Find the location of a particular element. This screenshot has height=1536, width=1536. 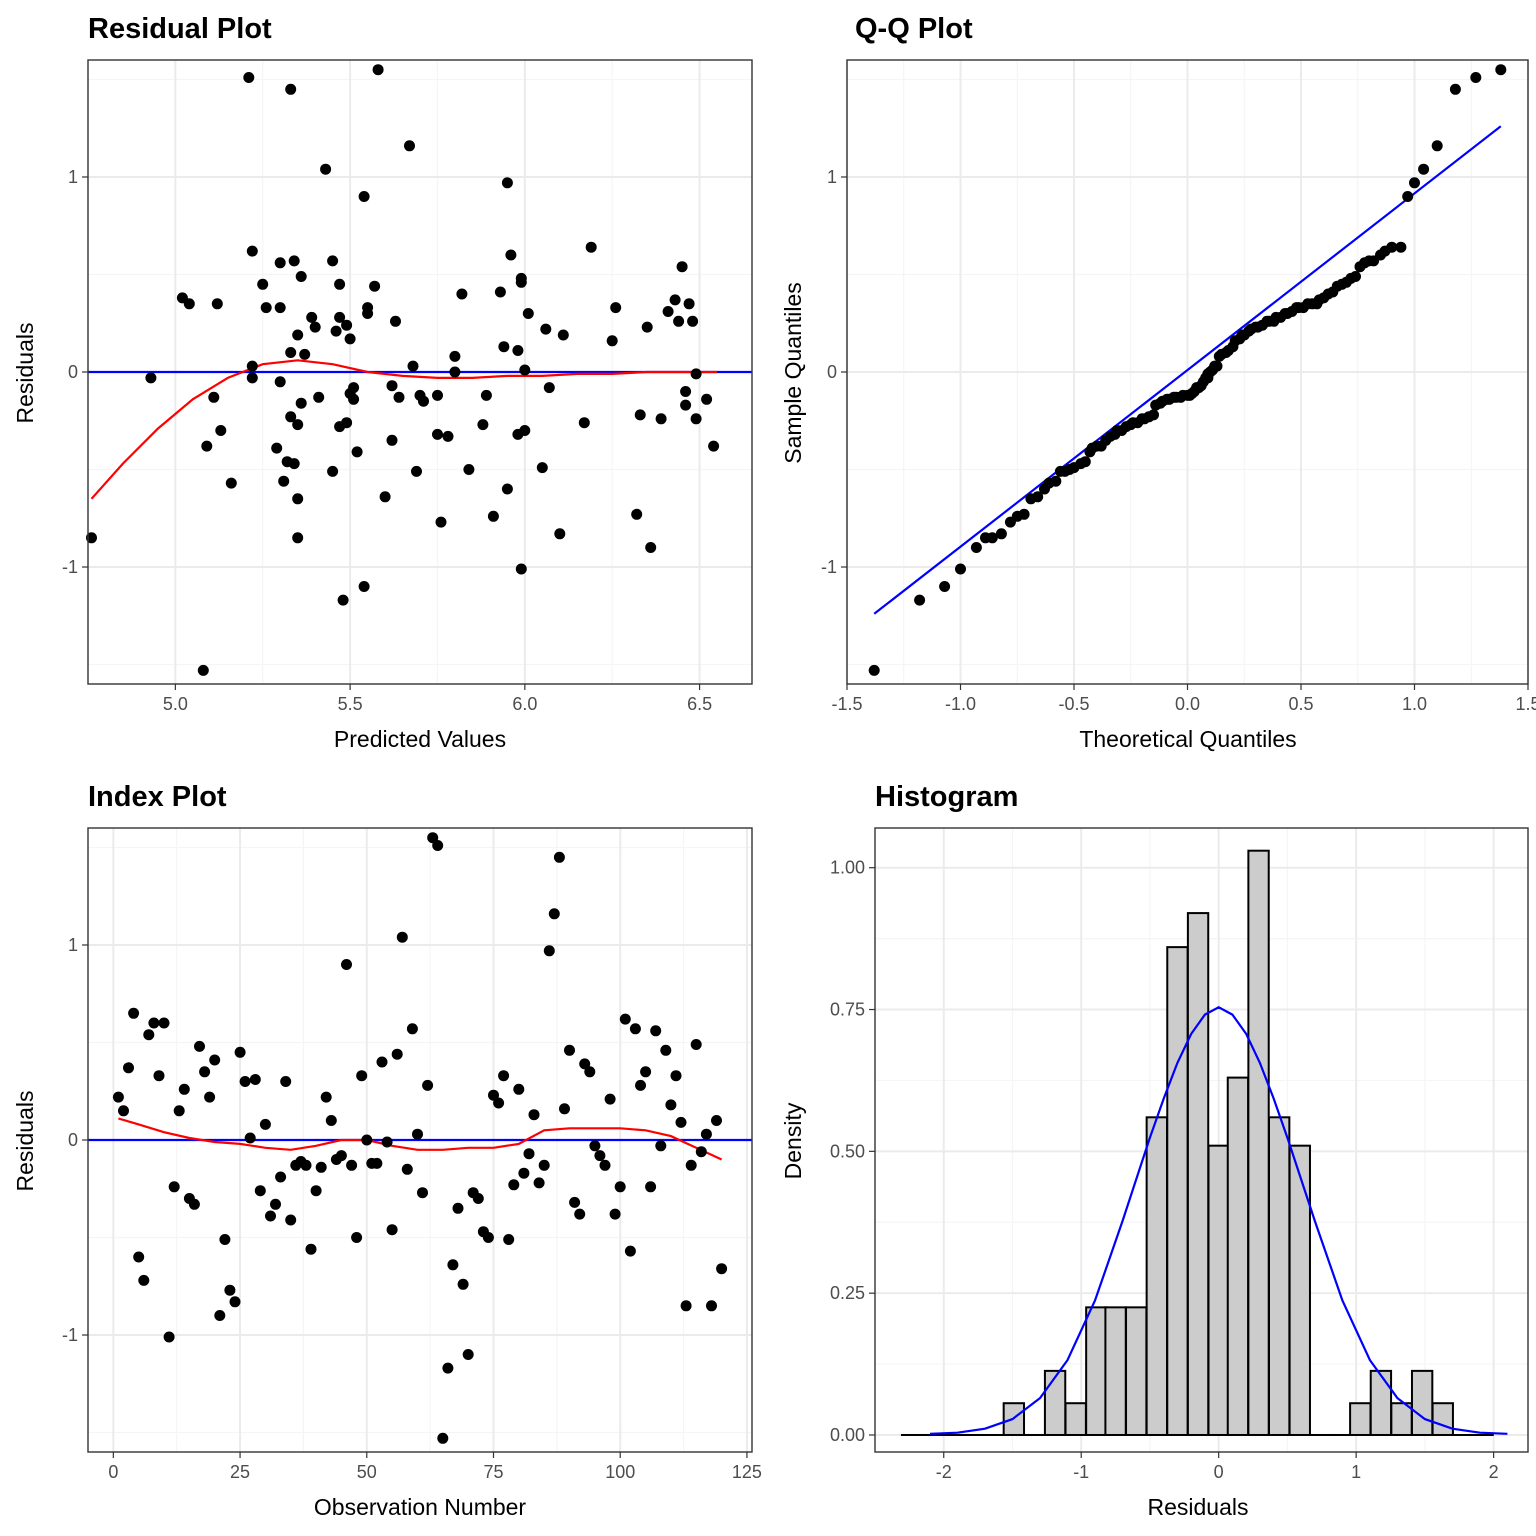

y-tick-label: -1 is located at coordinates (70, 1335).